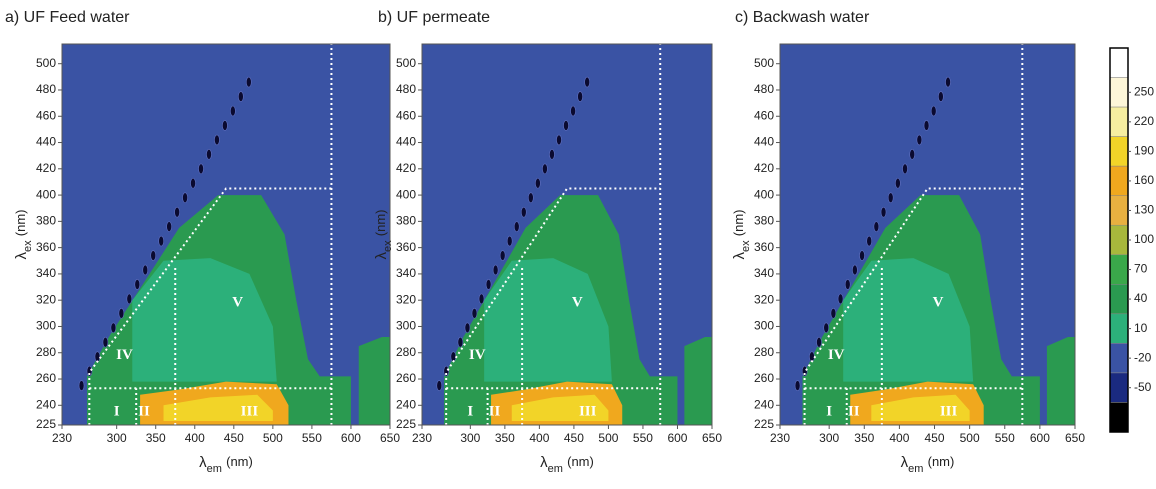 The image size is (1156, 489). Describe the element at coordinates (46, 142) in the screenshot. I see `y-tick-label: 440` at that location.